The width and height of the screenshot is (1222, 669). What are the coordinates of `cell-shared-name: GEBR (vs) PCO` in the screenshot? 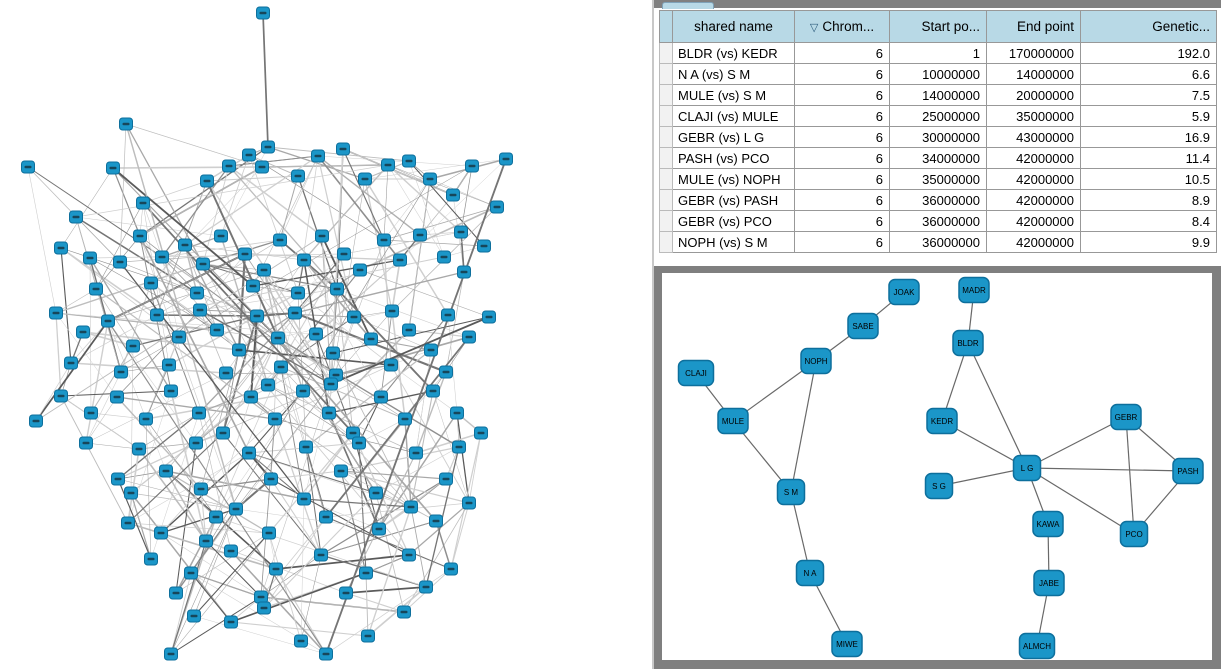 It's located at (733, 221).